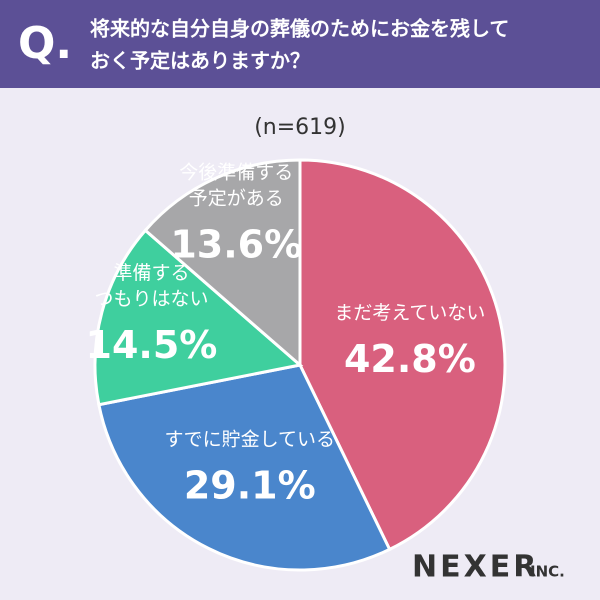 The width and height of the screenshot is (600, 600). Describe the element at coordinates (475, 567) in the screenshot. I see `logo-name: NEXER` at that location.